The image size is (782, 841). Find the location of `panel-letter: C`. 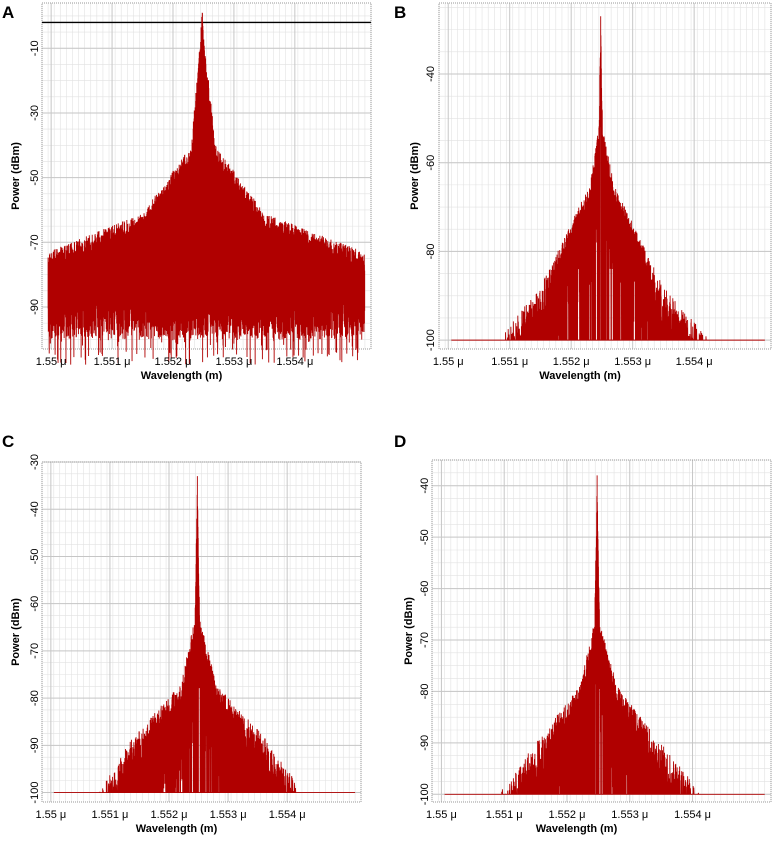

panel-letter: C is located at coordinates (8, 441).